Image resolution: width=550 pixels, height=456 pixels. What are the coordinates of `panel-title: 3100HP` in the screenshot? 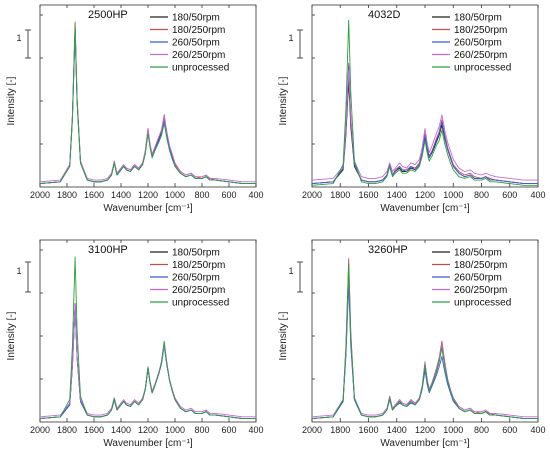 It's located at (108, 250).